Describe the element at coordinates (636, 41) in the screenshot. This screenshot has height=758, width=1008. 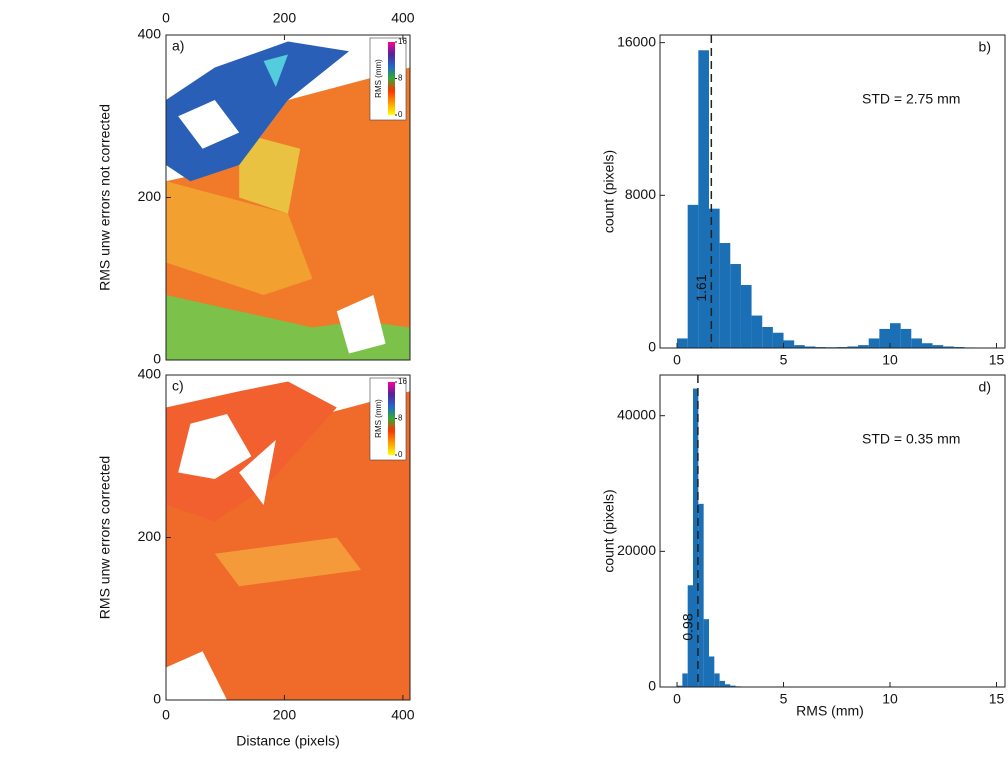
I see `y-tick-label: 16000` at that location.